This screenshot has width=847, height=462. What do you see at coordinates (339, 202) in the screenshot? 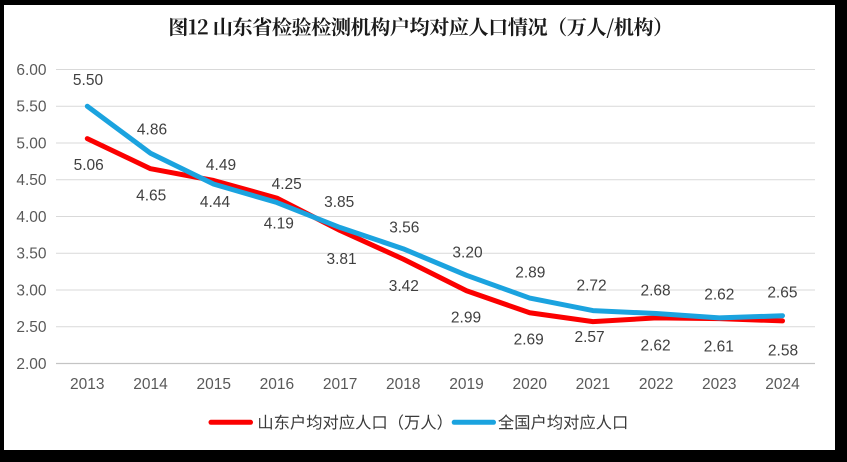
I see `svg-text: 3.85` at bounding box center [339, 202].